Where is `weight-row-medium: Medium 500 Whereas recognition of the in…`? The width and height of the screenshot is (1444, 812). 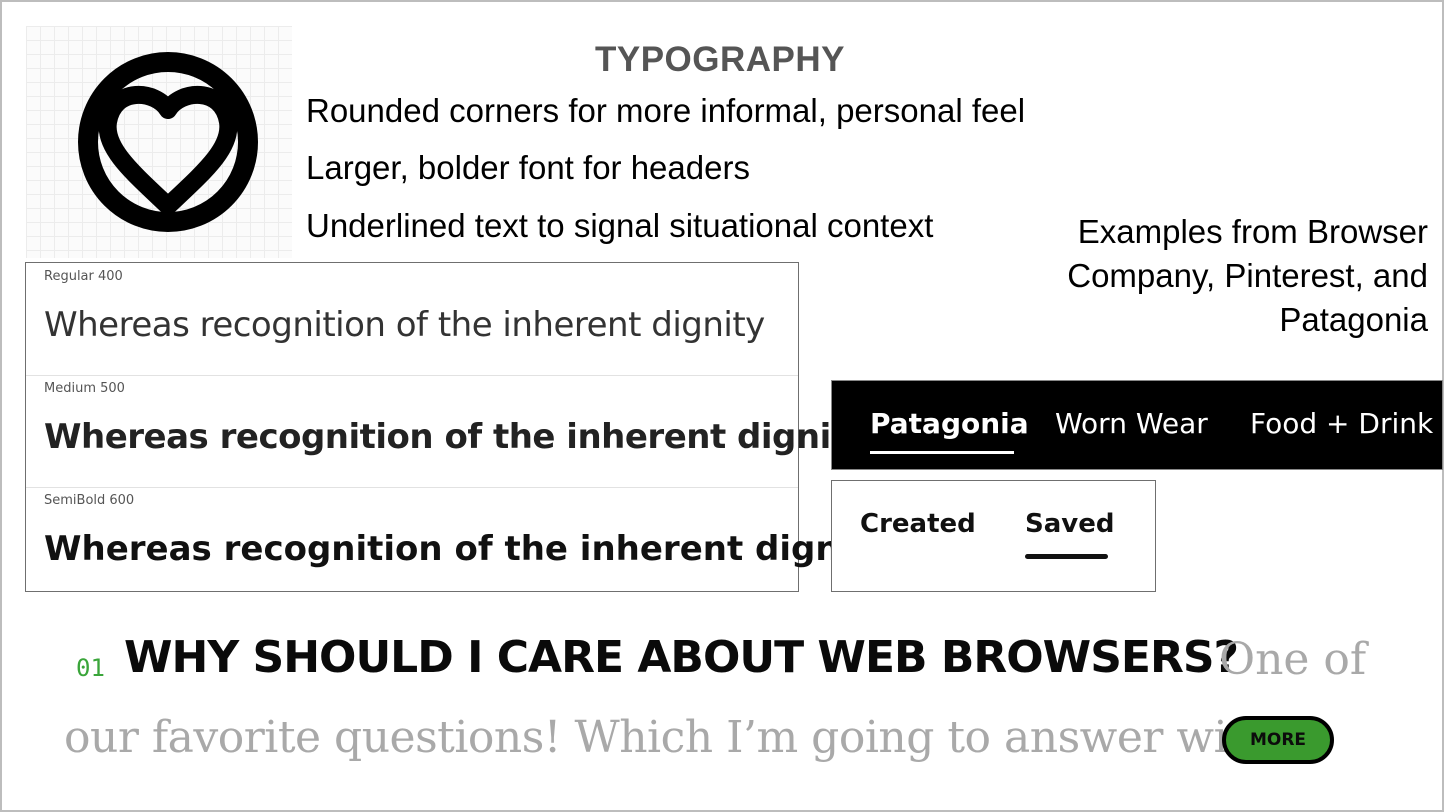 weight-row-medium: Medium 500 Whereas recognition of the in… is located at coordinates (447, 431).